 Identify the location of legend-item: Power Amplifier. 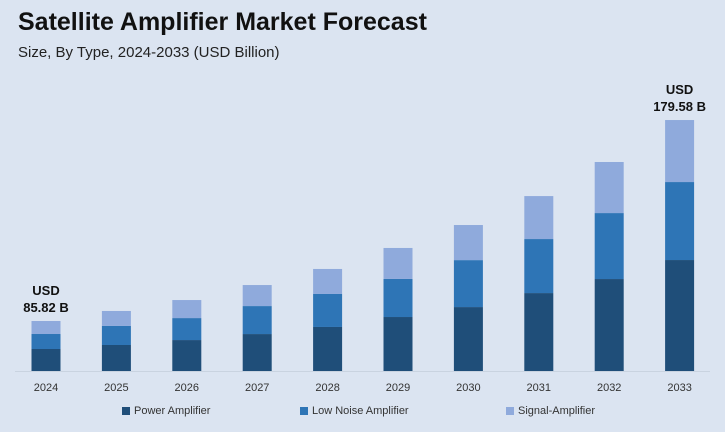
(166, 411).